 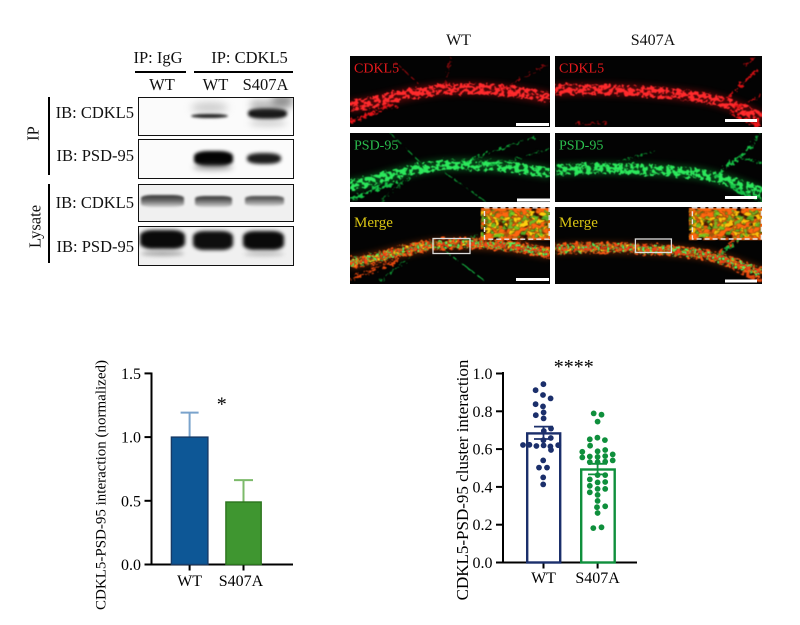 What do you see at coordinates (131, 374) in the screenshot?
I see `svg-text: 1.5` at bounding box center [131, 374].